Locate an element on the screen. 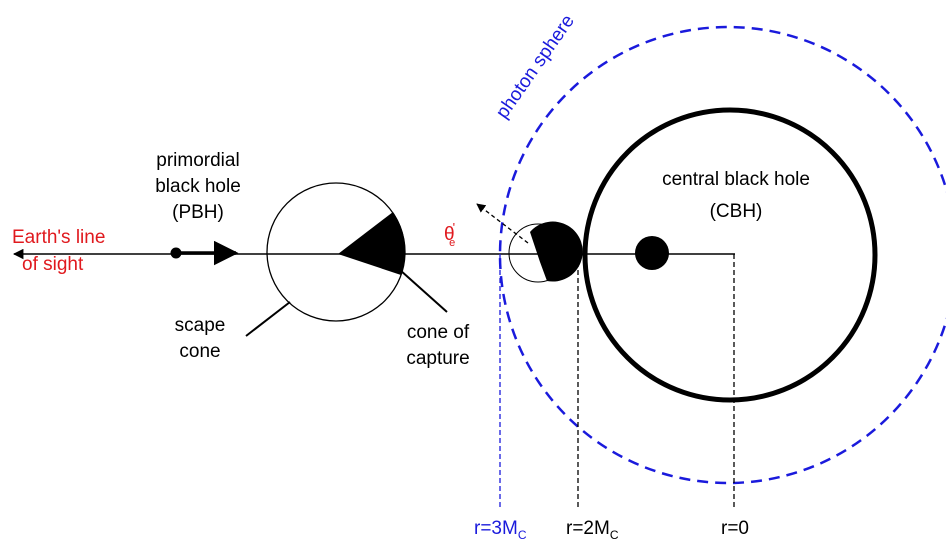  theta-label: θ' e is located at coordinates (449, 234).